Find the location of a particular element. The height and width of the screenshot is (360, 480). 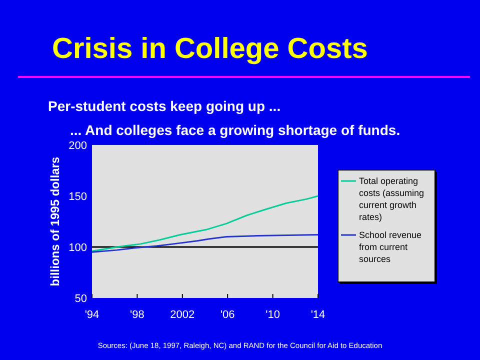

x-tick-label: '98 is located at coordinates (137, 315).